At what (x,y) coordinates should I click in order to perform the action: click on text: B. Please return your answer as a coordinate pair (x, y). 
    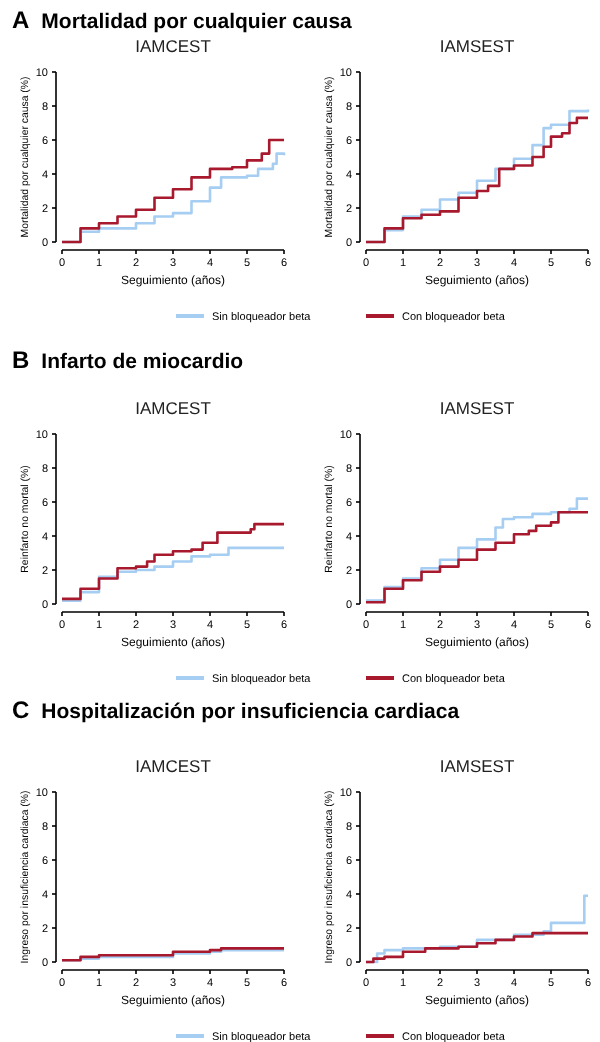
    Looking at the image, I should click on (21, 360).